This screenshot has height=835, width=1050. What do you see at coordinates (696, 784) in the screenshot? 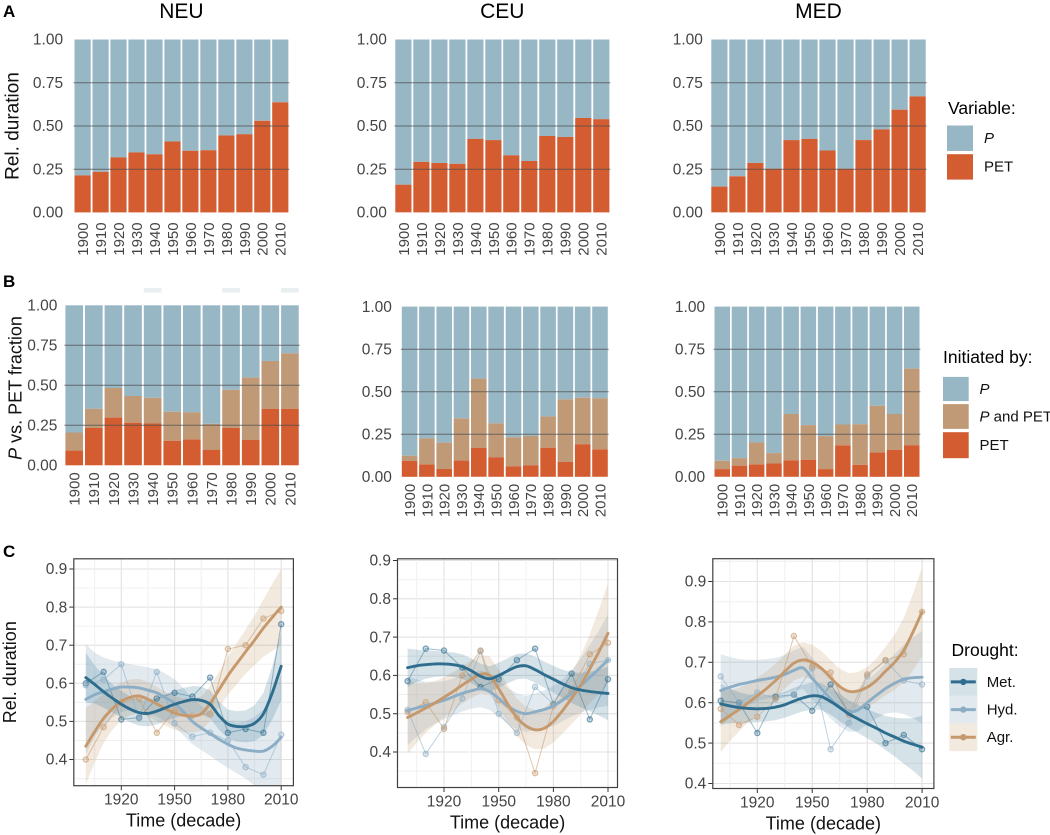
I see `svg-text: 0.4` at bounding box center [696, 784].